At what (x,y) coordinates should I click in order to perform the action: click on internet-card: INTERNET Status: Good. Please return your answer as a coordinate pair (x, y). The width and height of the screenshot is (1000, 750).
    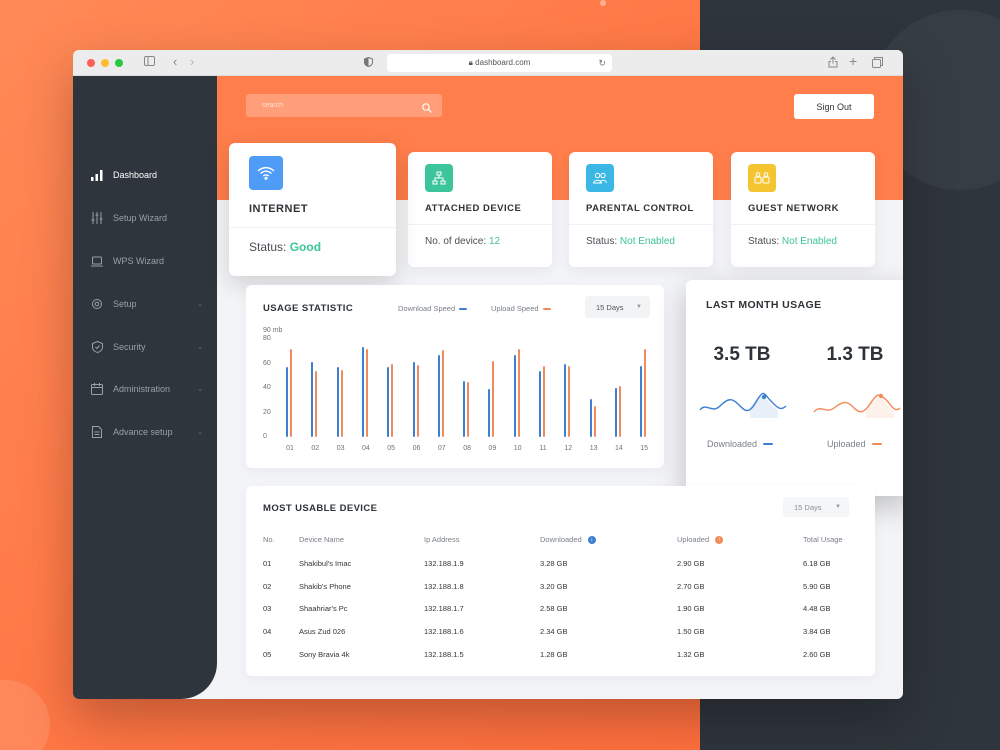
    Looking at the image, I should click on (312, 209).